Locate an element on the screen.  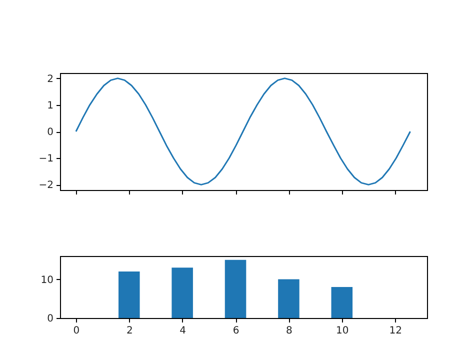
x-tick-label: 8 is located at coordinates (289, 331).